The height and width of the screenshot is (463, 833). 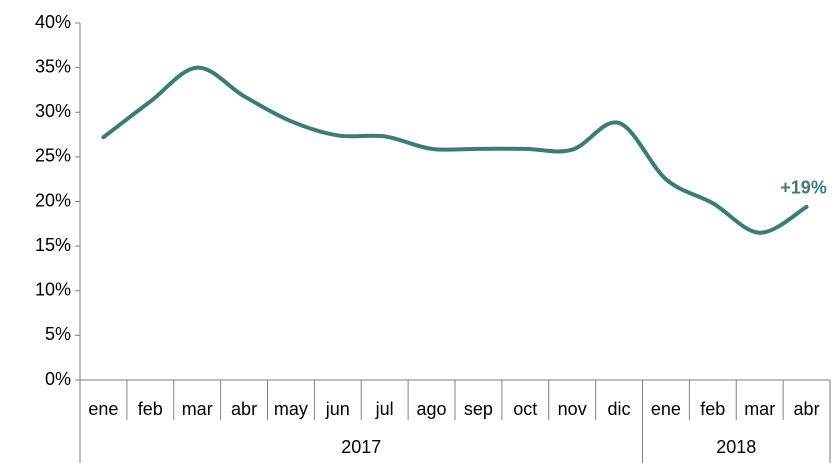 I want to click on y-tick-label: 30%, so click(x=53, y=111).